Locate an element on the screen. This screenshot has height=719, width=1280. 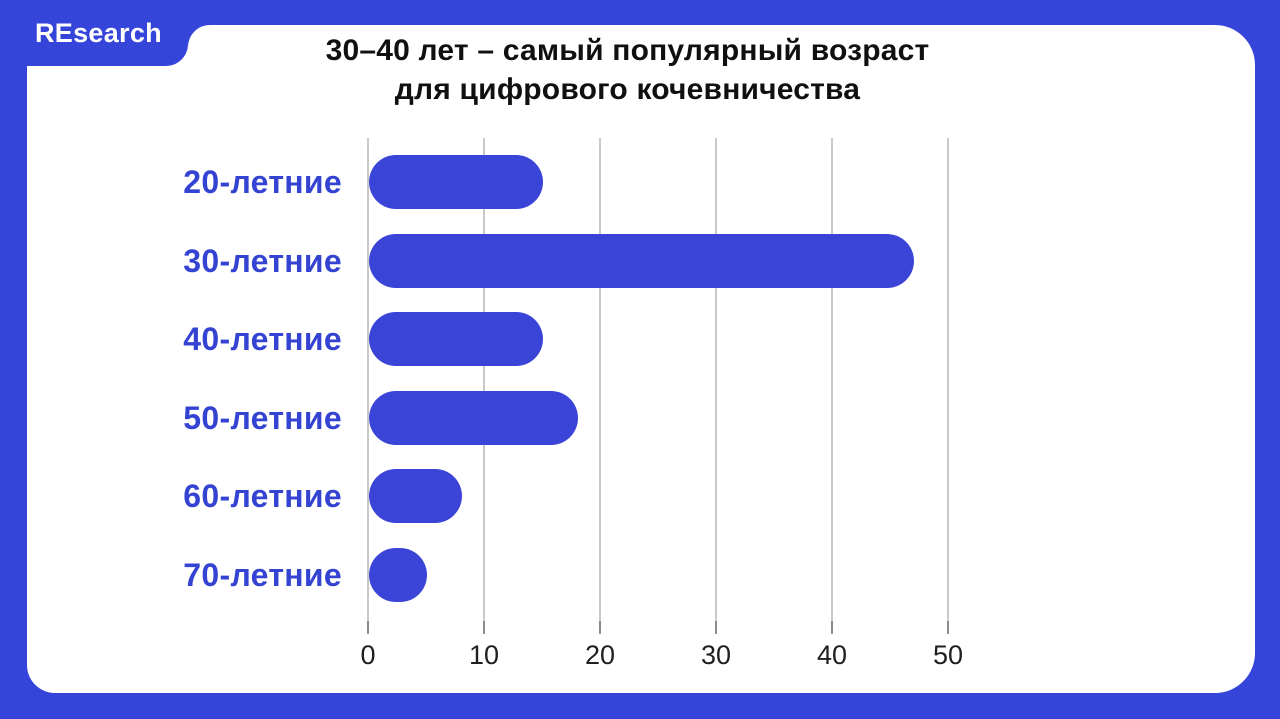
badge-corner-curve is located at coordinates (199, 36).